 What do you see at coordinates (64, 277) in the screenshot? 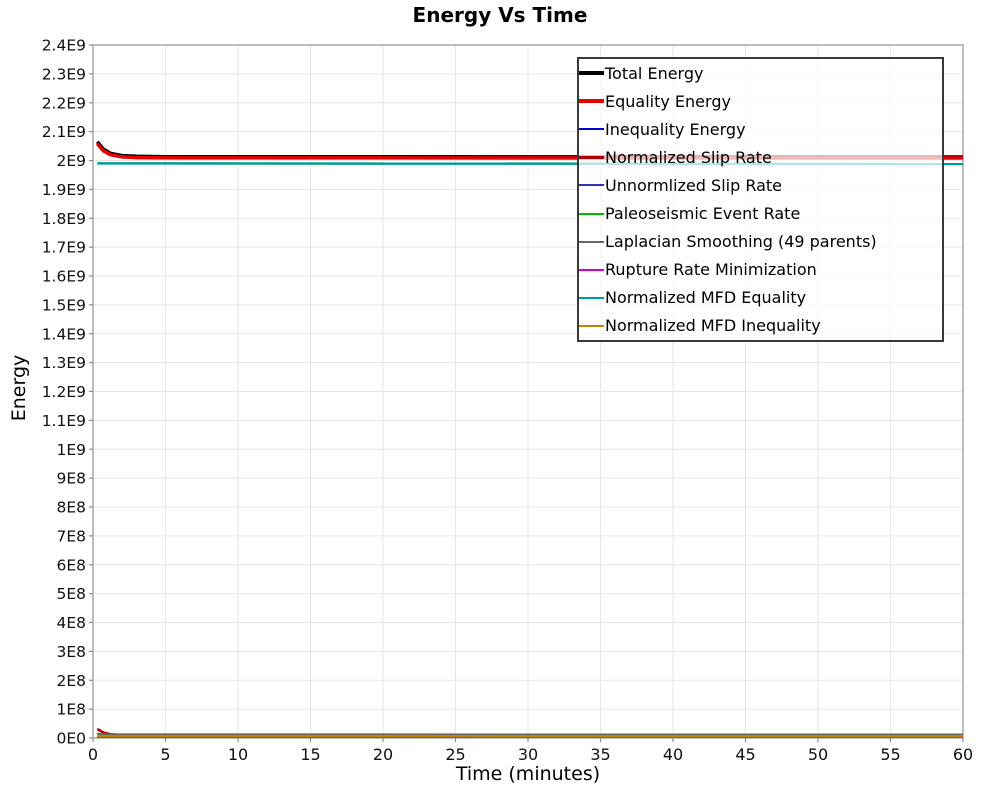
I see `y-tick-label: 1.6E9` at bounding box center [64, 277].